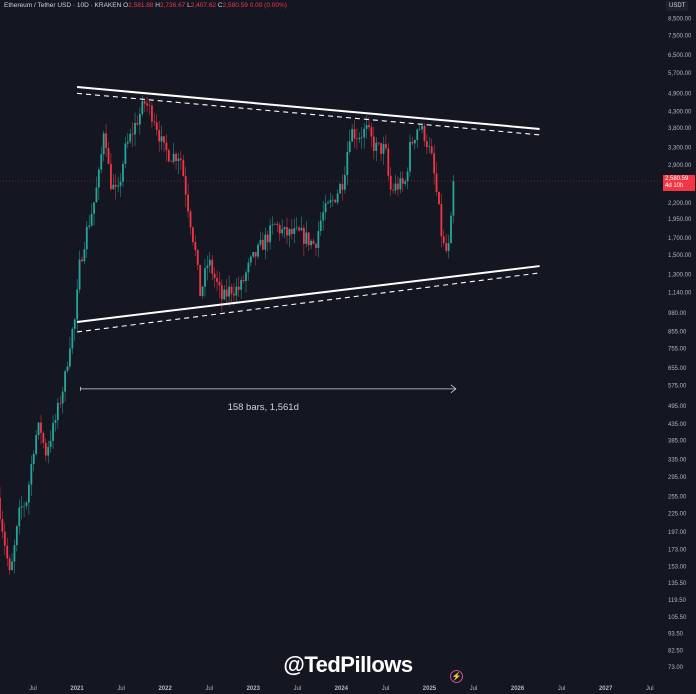  I want to click on y-tick-label: 980.00, so click(677, 314).